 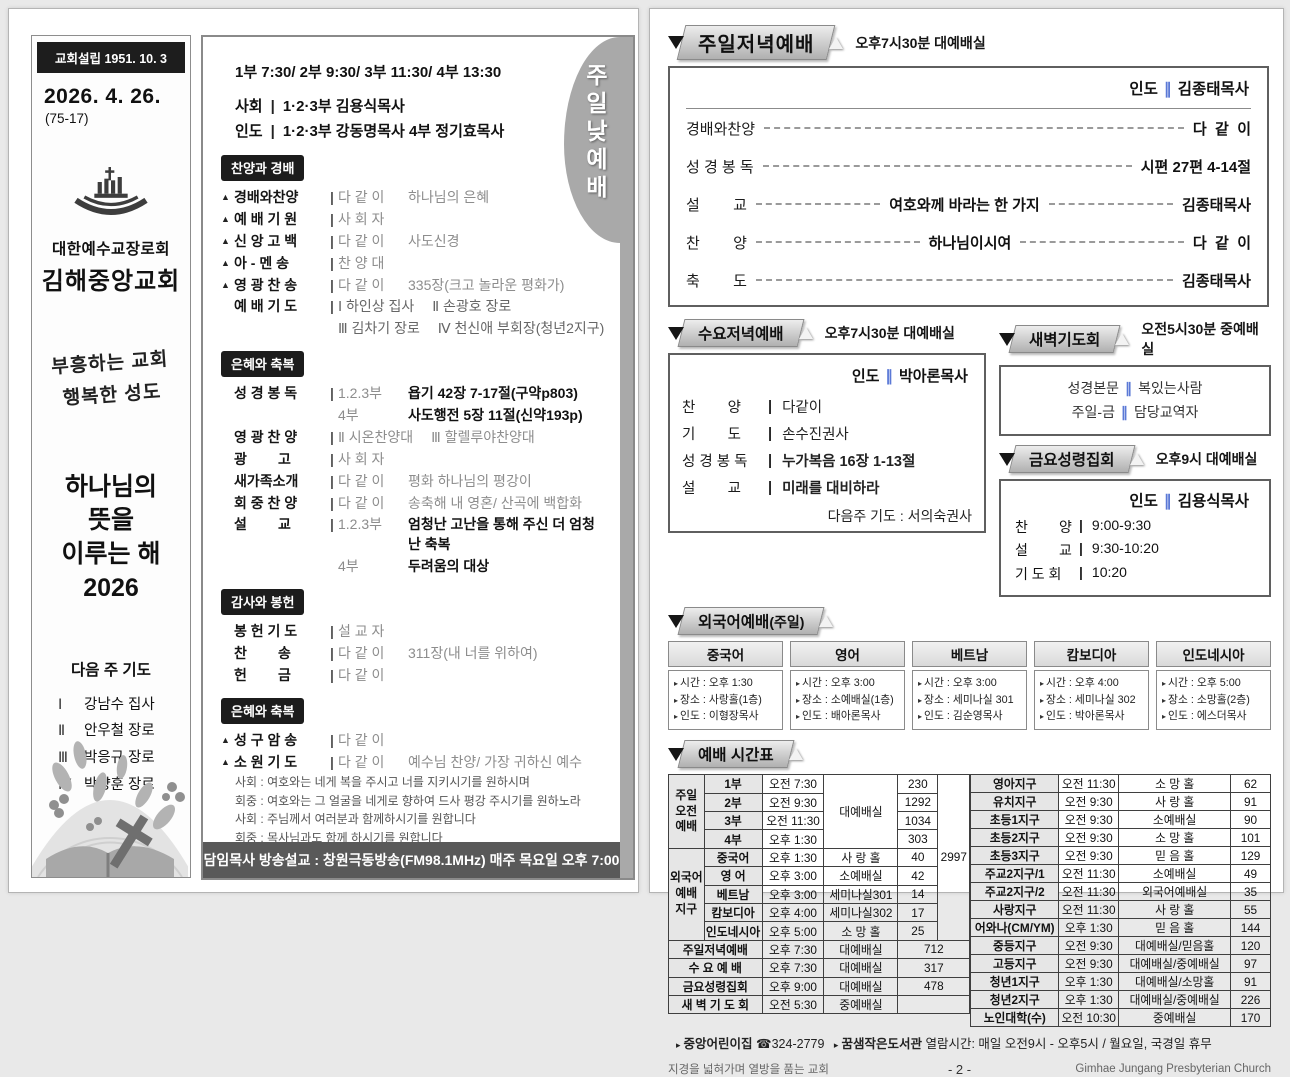 I want to click on tt-cell: 오전 11:30, so click(x=793, y=820).